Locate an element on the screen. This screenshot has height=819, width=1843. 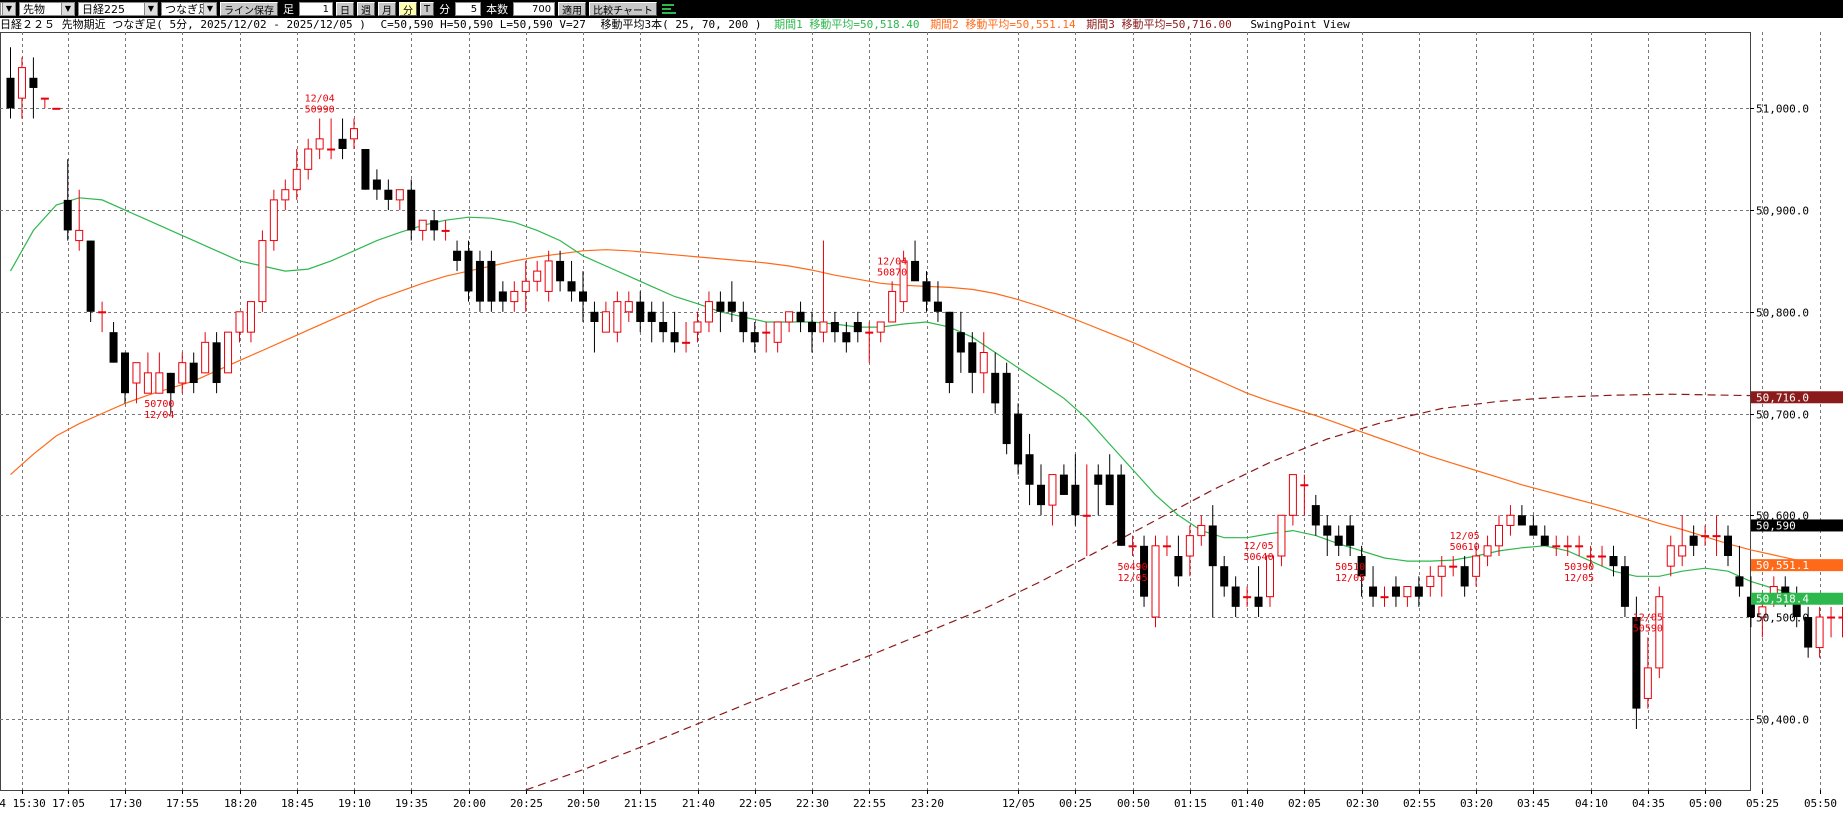
swing-point-price: 50490 is located at coordinates (1133, 567).